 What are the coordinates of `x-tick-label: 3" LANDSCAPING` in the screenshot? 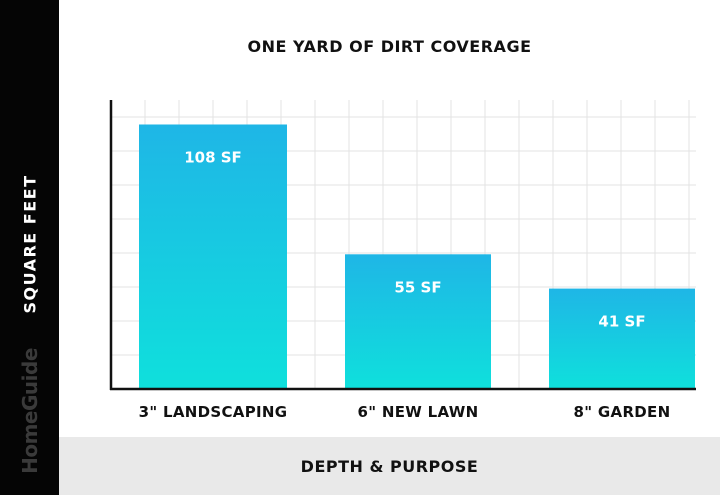 It's located at (213, 412).